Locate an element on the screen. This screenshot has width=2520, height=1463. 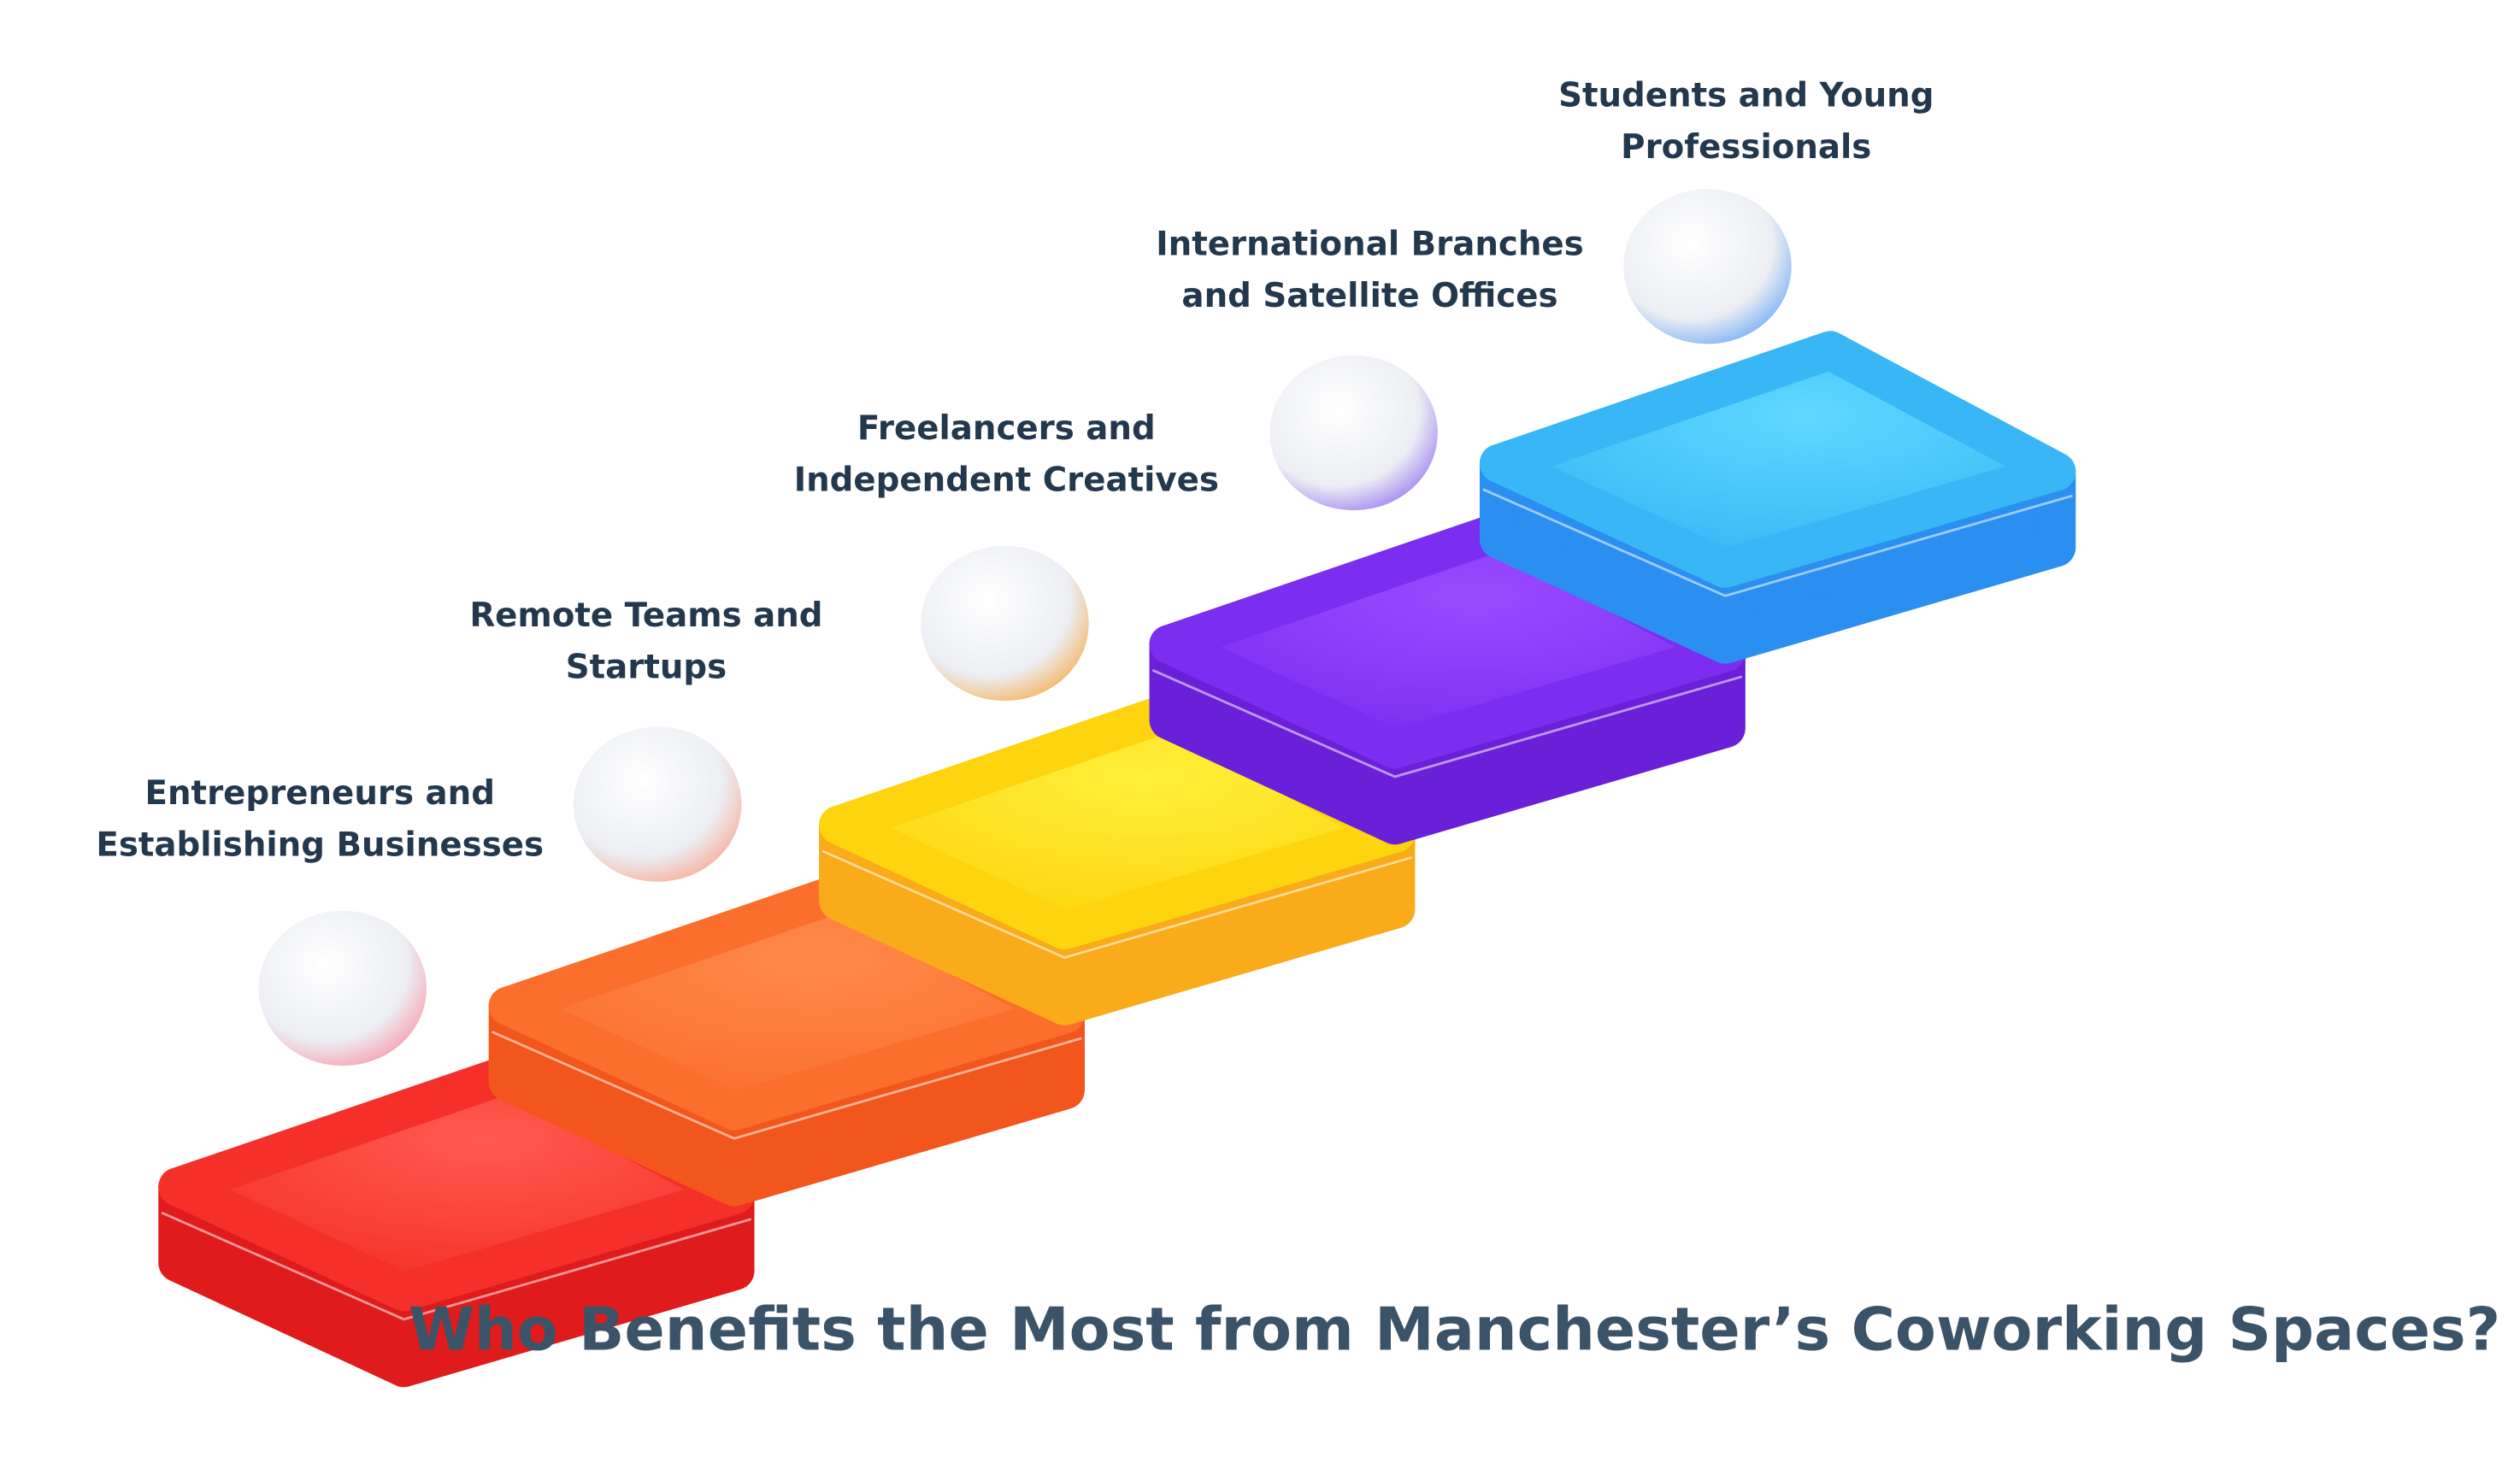
step-label: Establishing Businesses is located at coordinates (320, 845).